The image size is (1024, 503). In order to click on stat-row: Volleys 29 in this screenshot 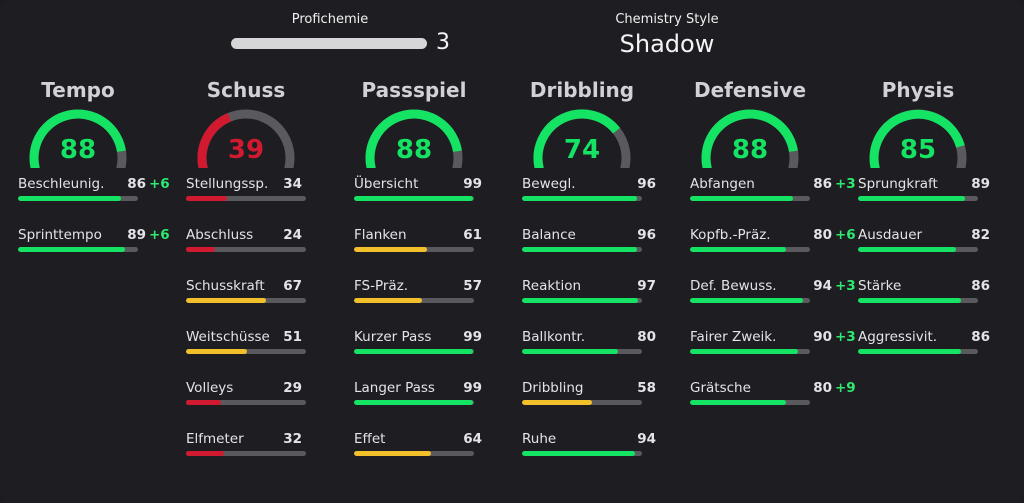, I will do `click(270, 405)`.